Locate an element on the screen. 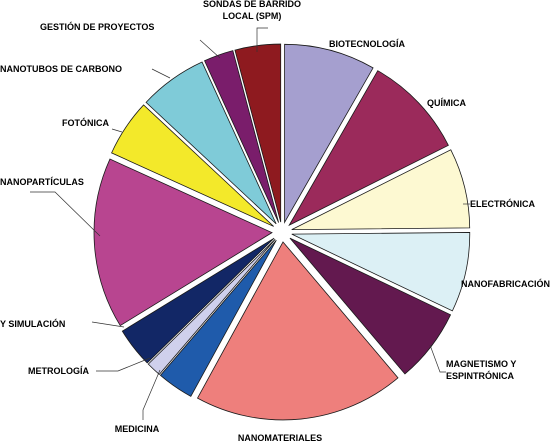 The height and width of the screenshot is (442, 550). slice-label-1: BIOTECNOLOGÍA is located at coordinates (367, 44).